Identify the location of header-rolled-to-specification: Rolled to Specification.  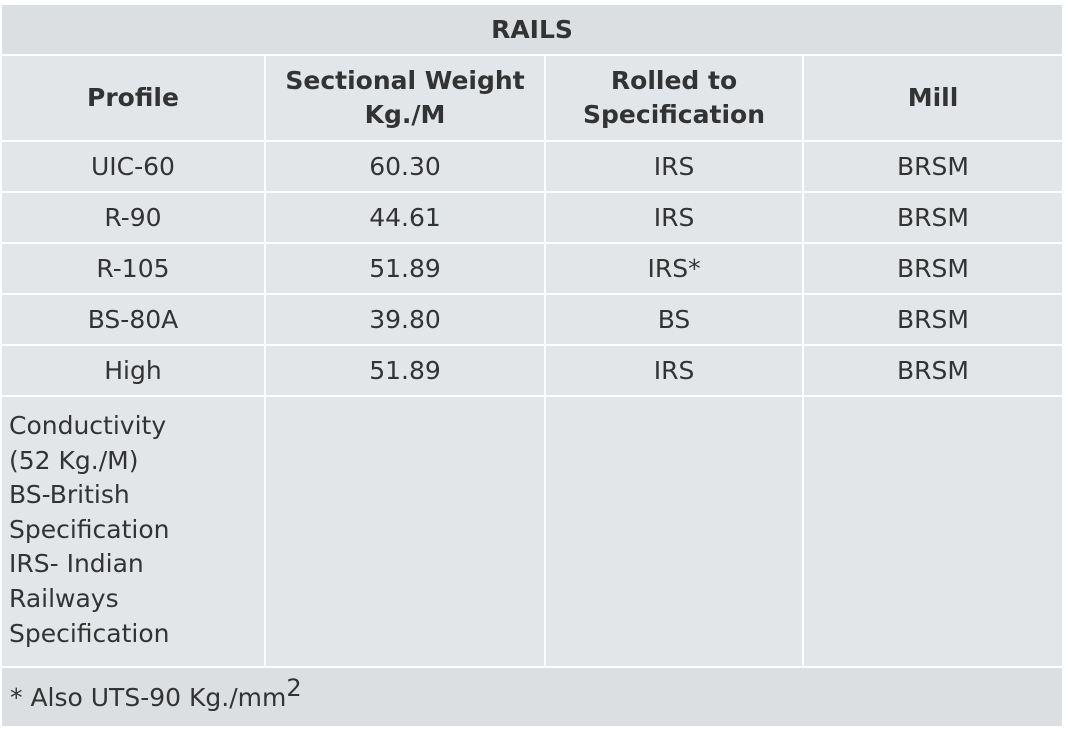
(674, 98).